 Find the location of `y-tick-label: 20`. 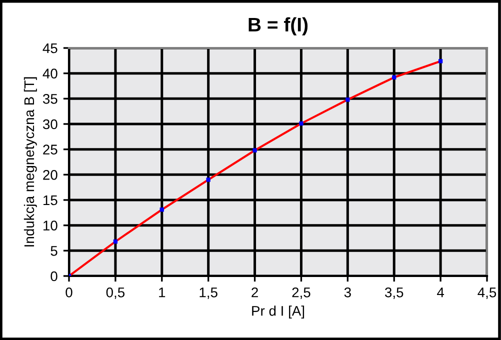

y-tick-label: 20 is located at coordinates (50, 175).